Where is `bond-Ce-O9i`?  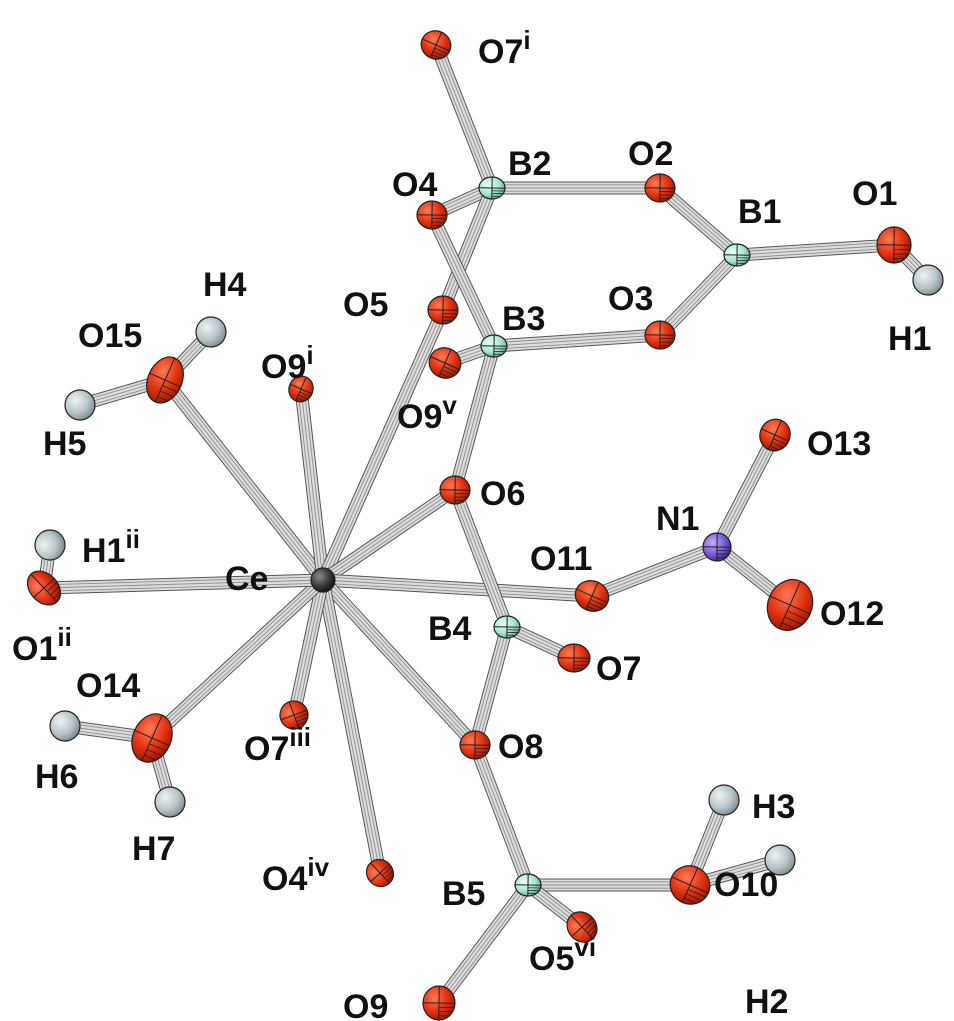
bond-Ce-O9i is located at coordinates (312, 484).